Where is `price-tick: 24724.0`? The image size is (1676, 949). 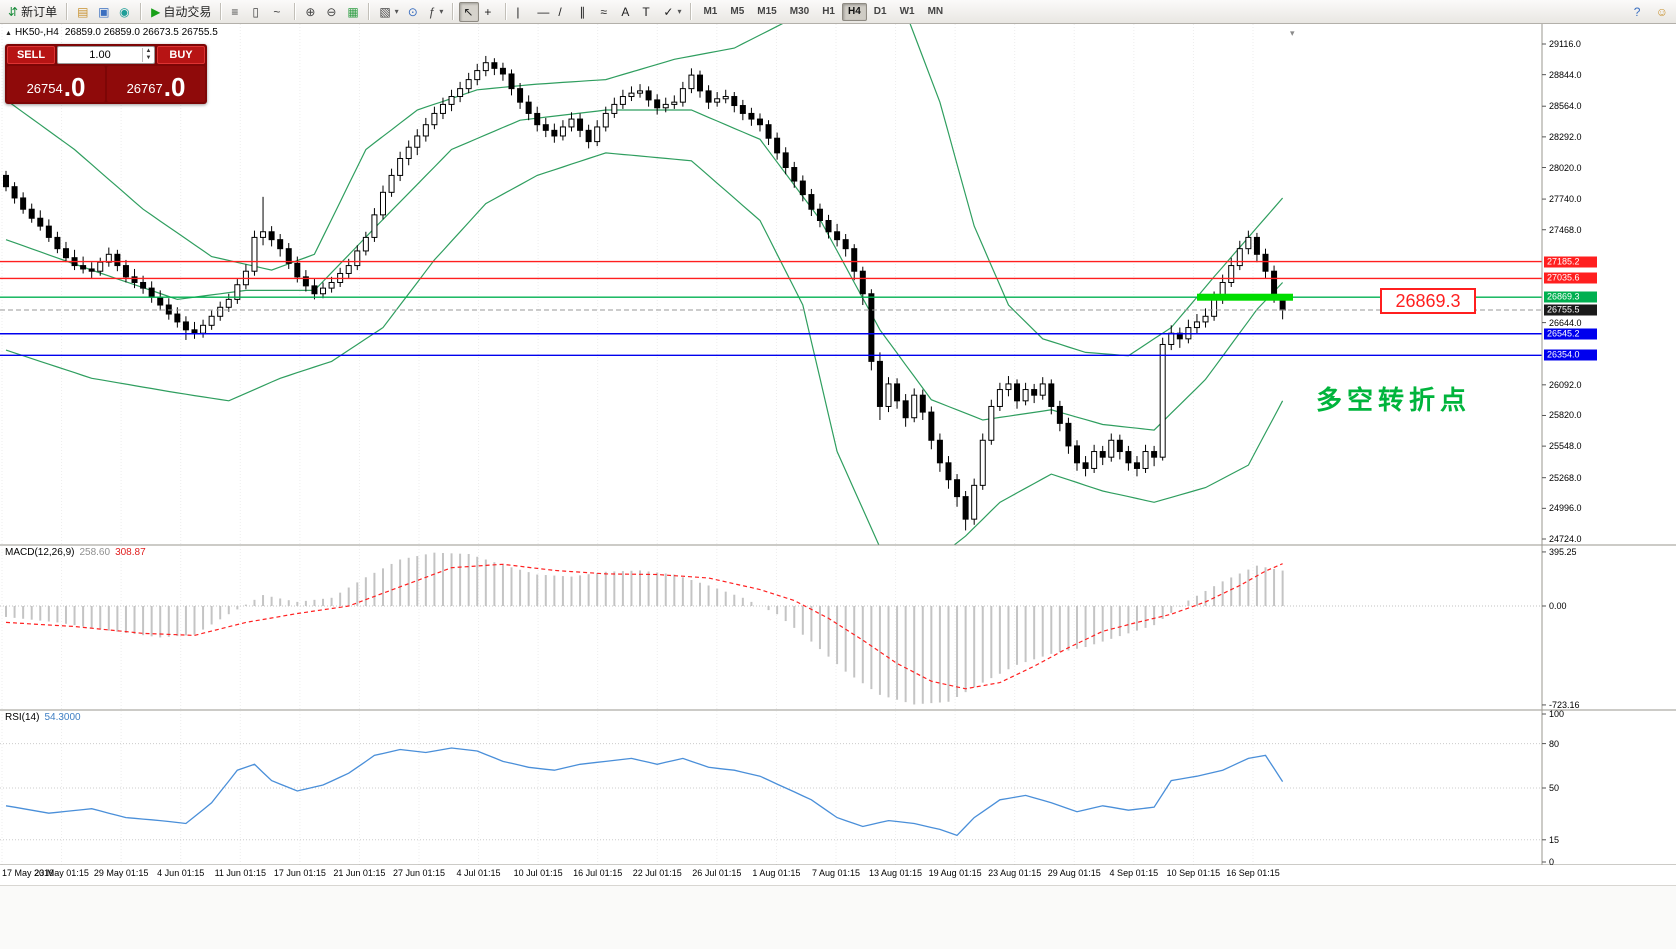 price-tick: 24724.0 is located at coordinates (1565, 539).